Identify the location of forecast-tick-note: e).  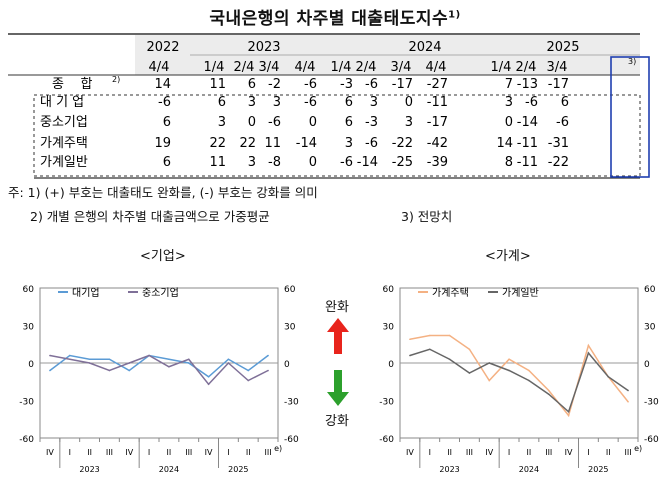
(638, 448).